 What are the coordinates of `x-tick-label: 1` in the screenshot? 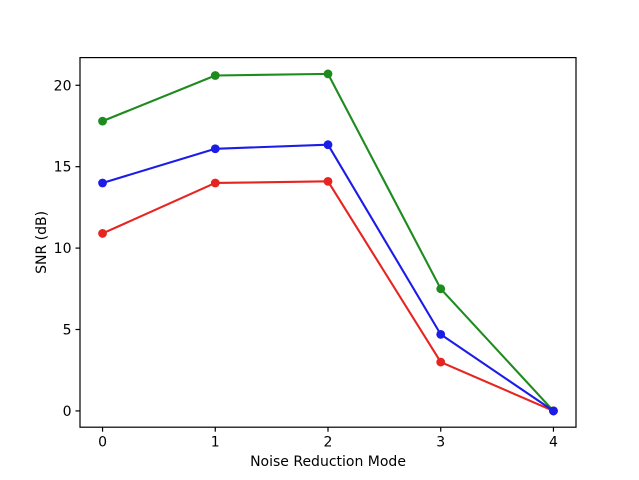 It's located at (215, 443).